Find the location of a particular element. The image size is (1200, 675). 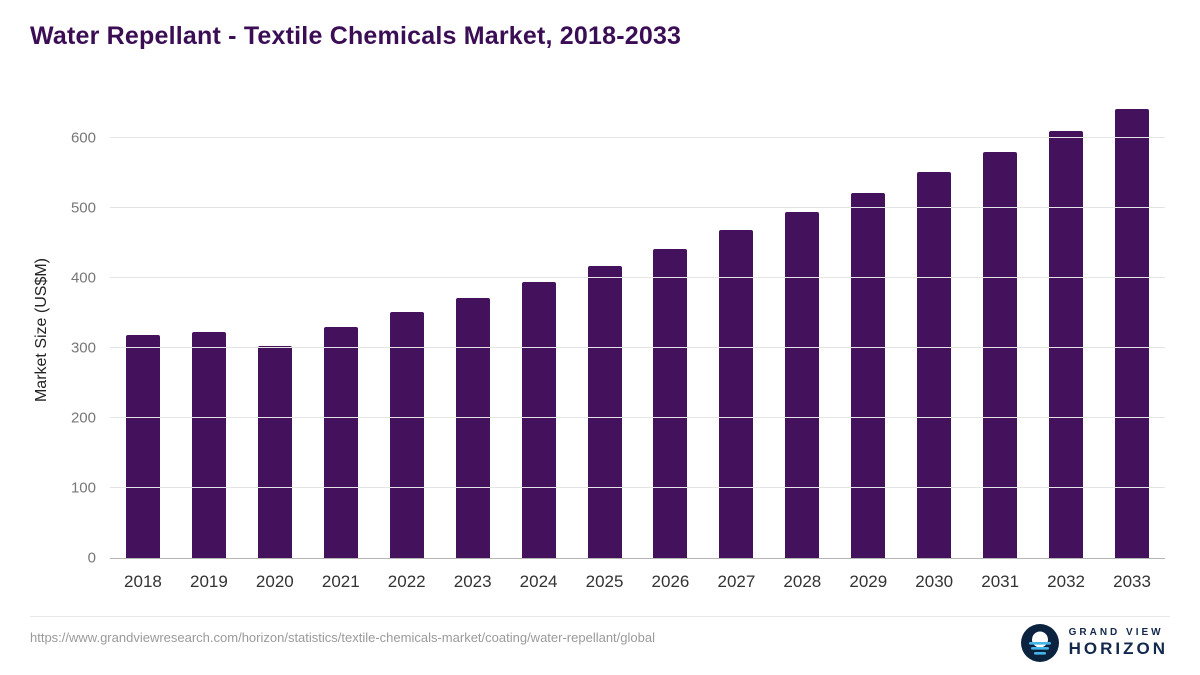

bar-slot-2028 is located at coordinates (802, 330).